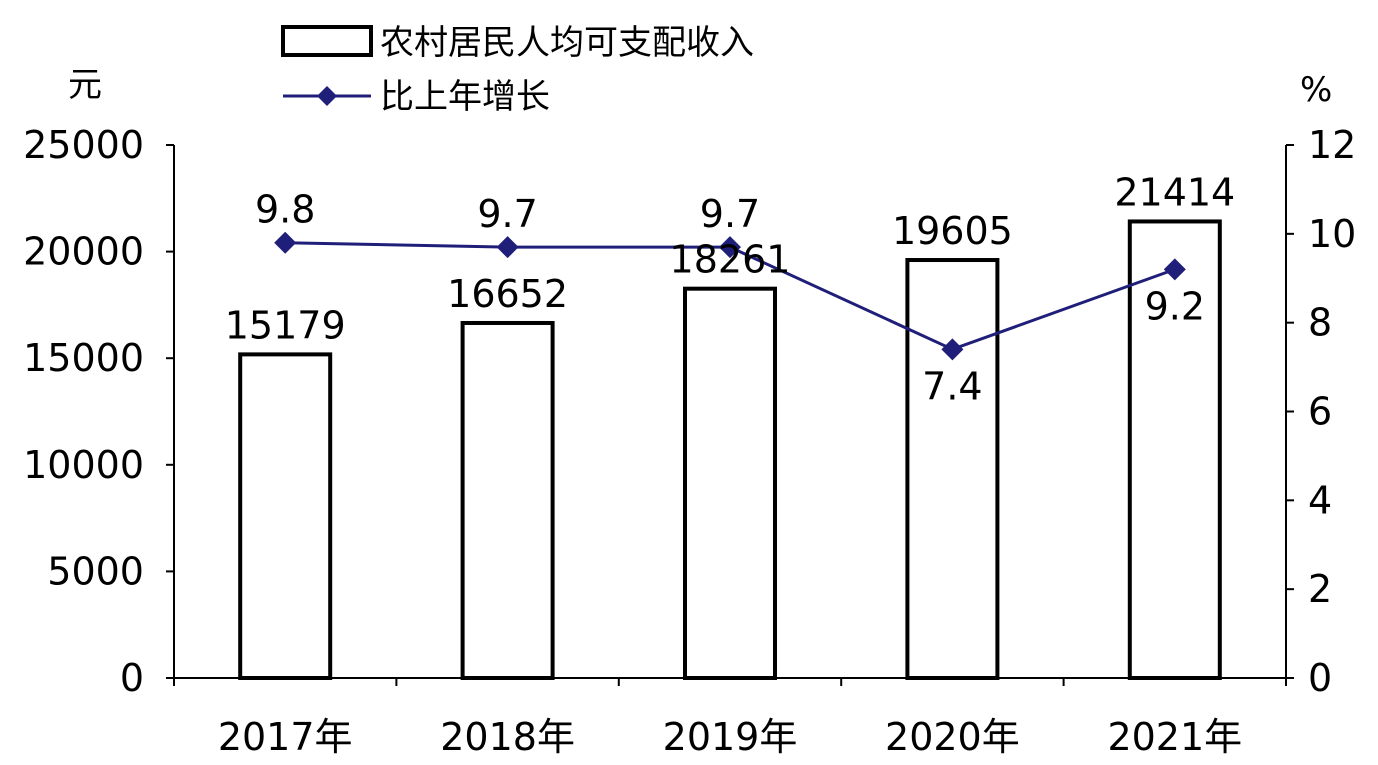  Describe the element at coordinates (285, 737) in the screenshot. I see `x-category-label: 2017年` at that location.